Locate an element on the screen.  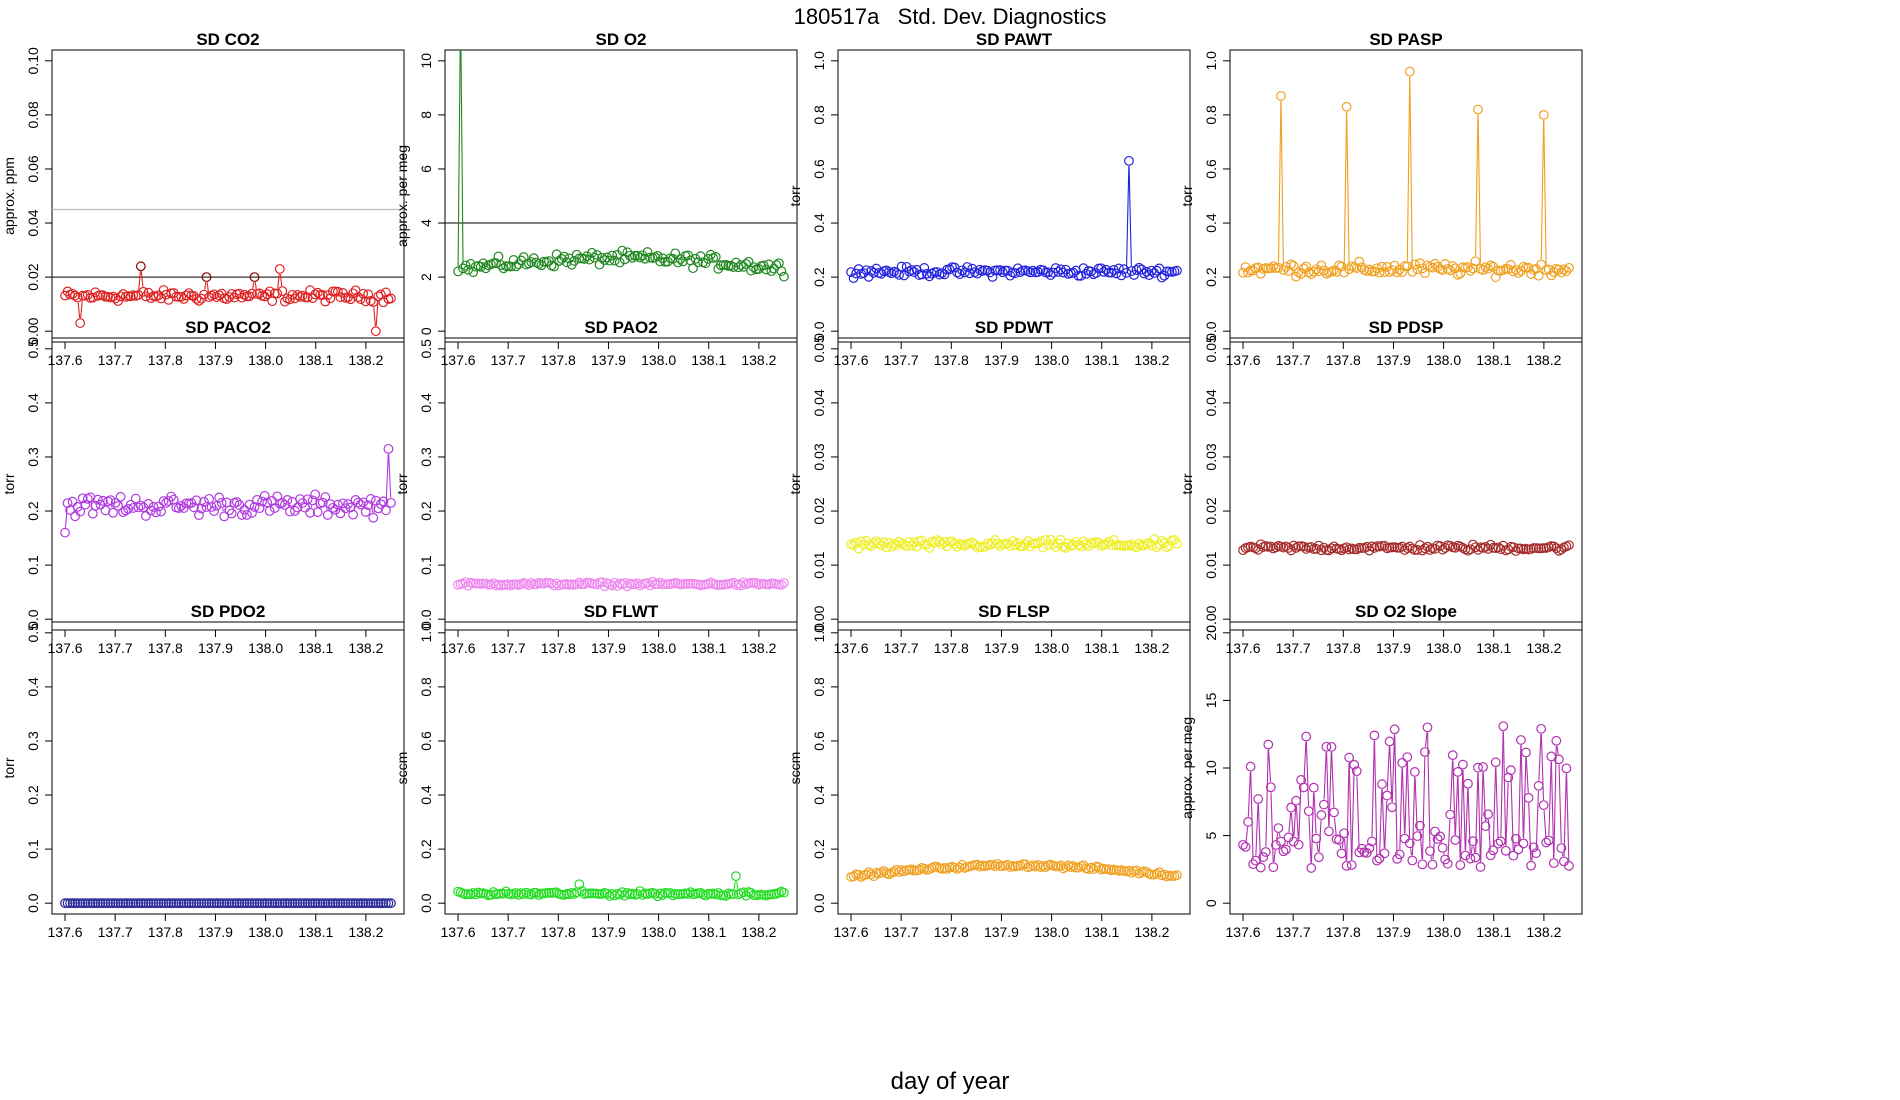
plot-title: SD PDO2 is located at coordinates (228, 611).